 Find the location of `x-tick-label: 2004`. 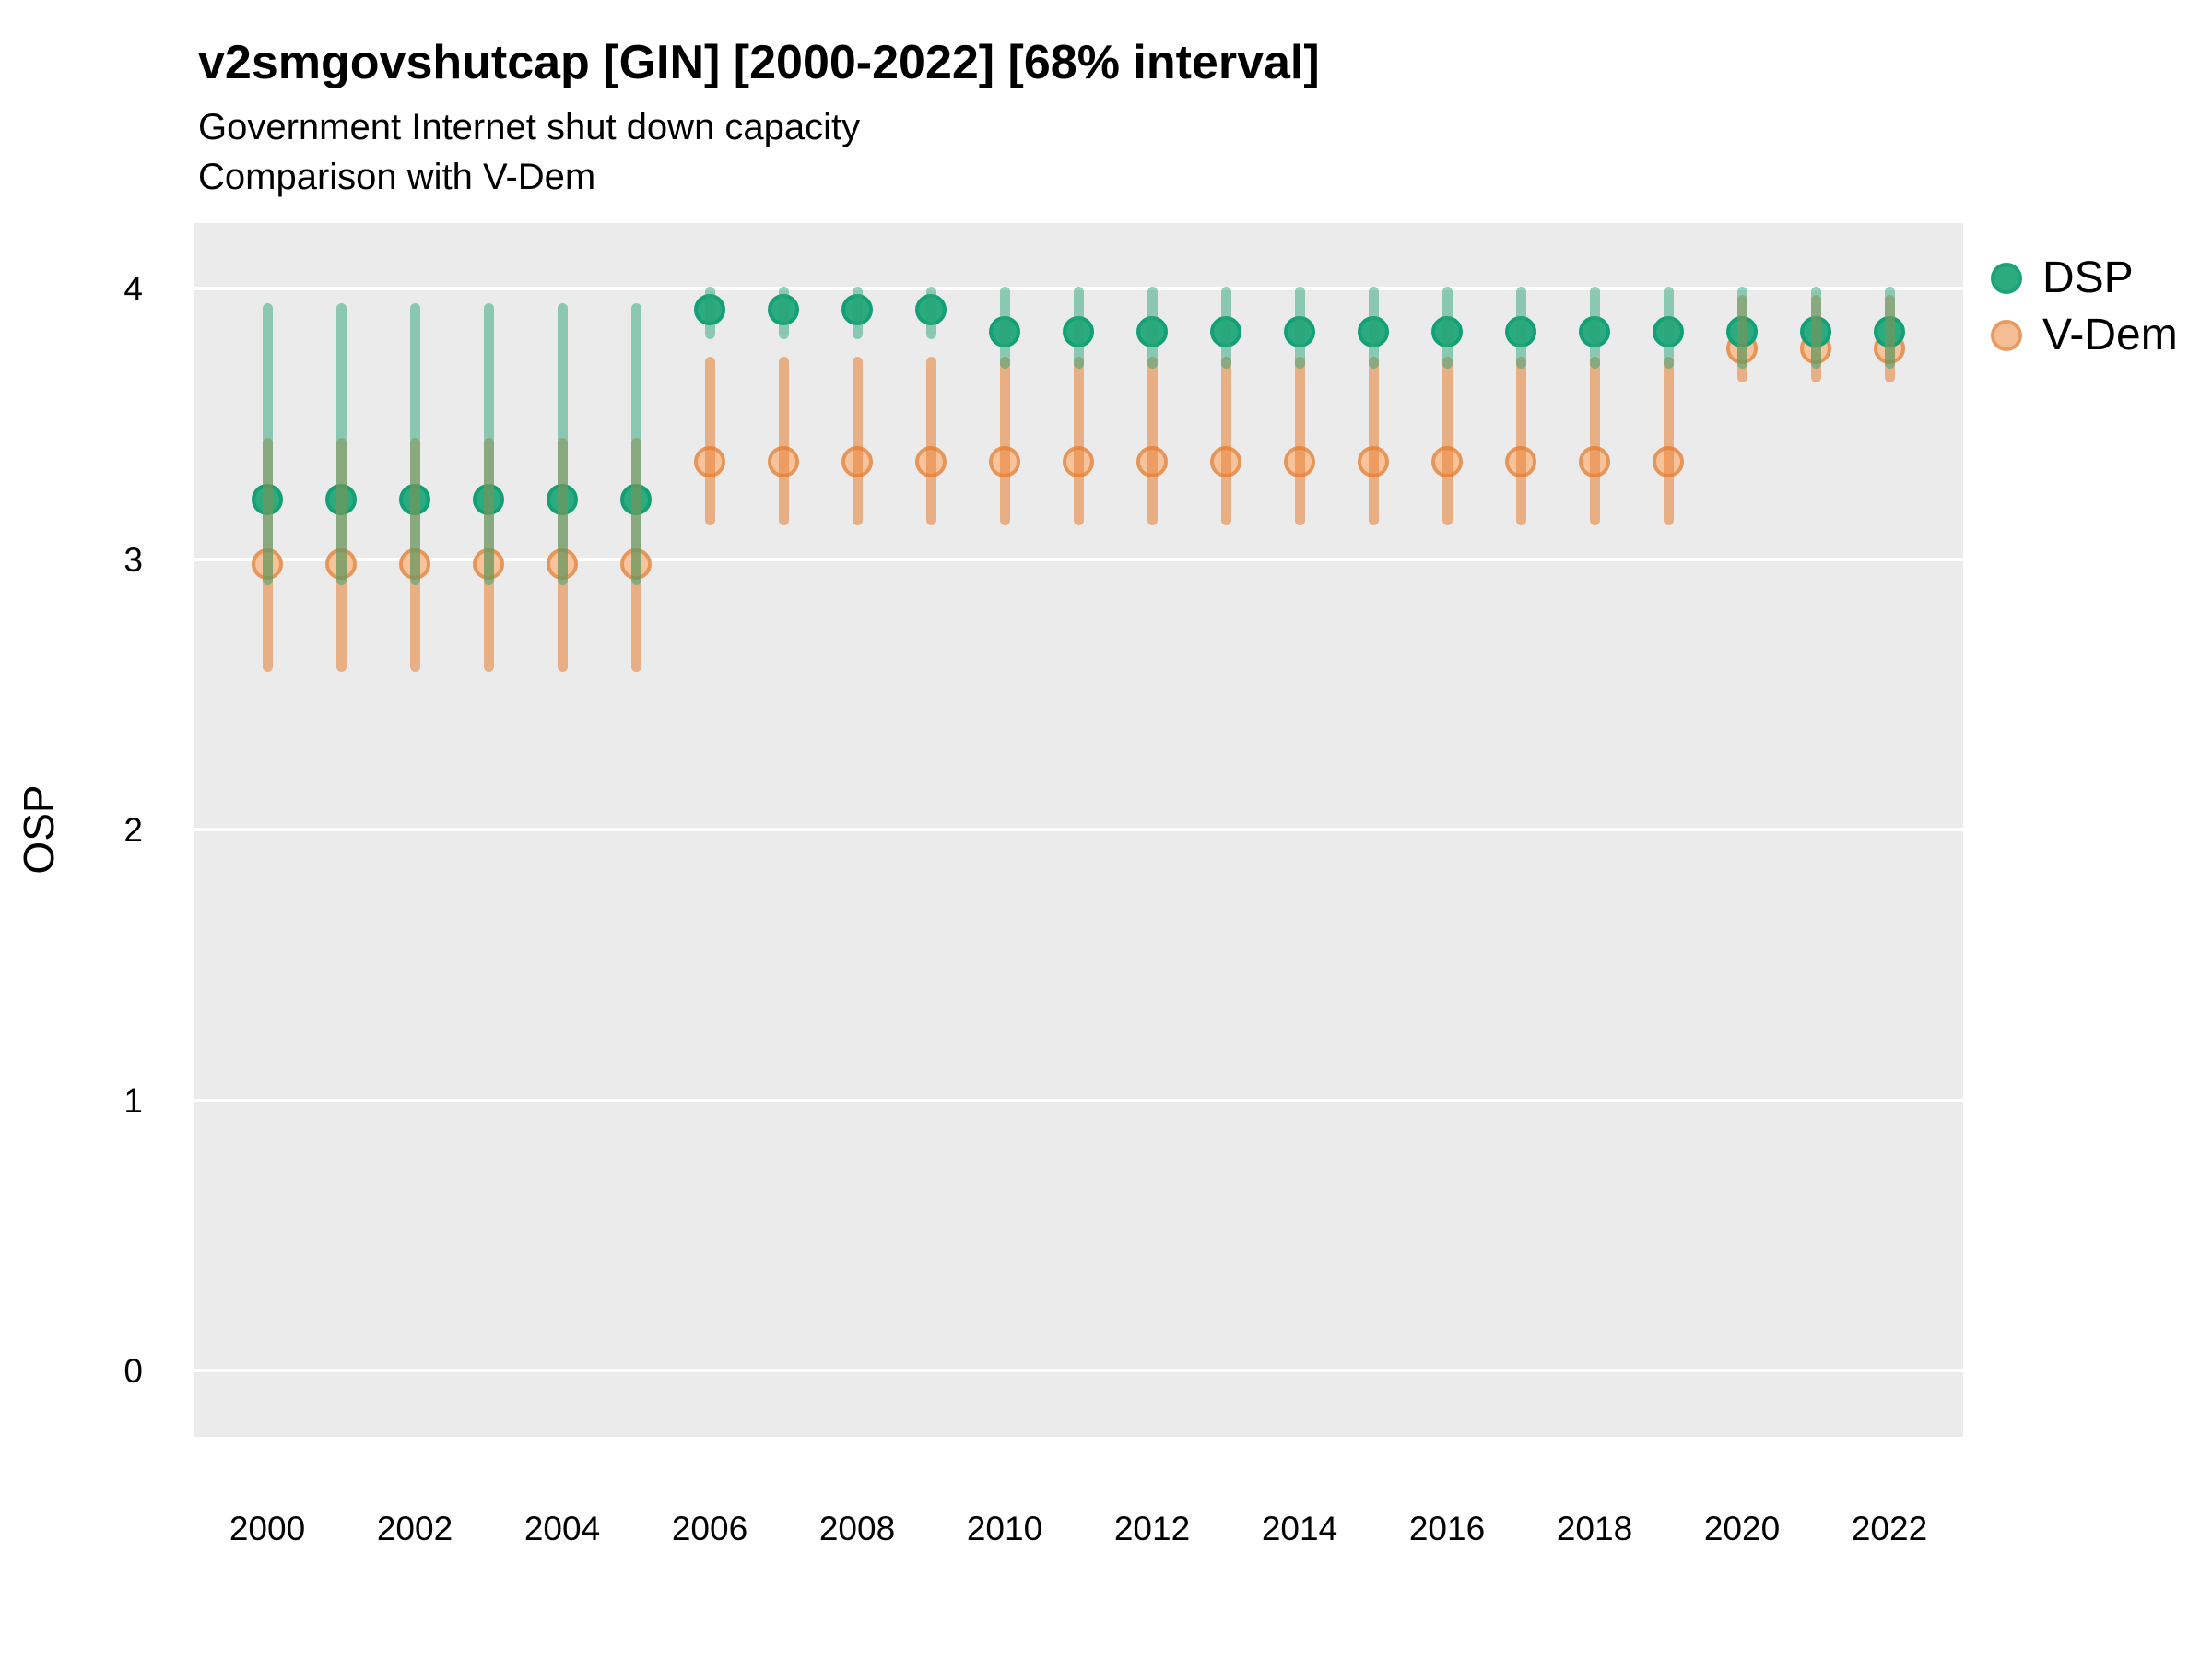

x-tick-label: 2004 is located at coordinates (562, 1528).